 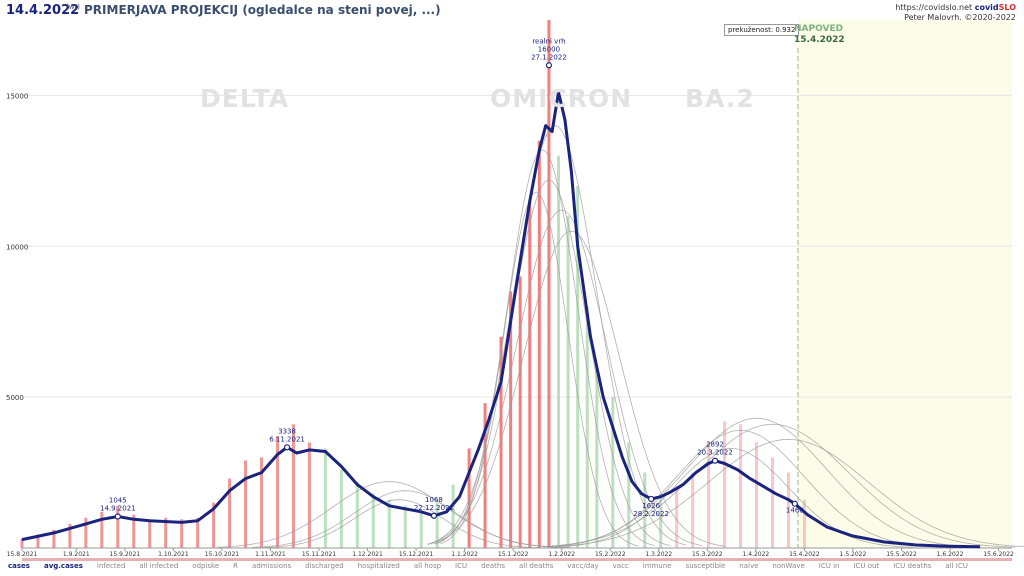 What do you see at coordinates (986, 7) in the screenshot?
I see `brand-covid: covid` at bounding box center [986, 7].